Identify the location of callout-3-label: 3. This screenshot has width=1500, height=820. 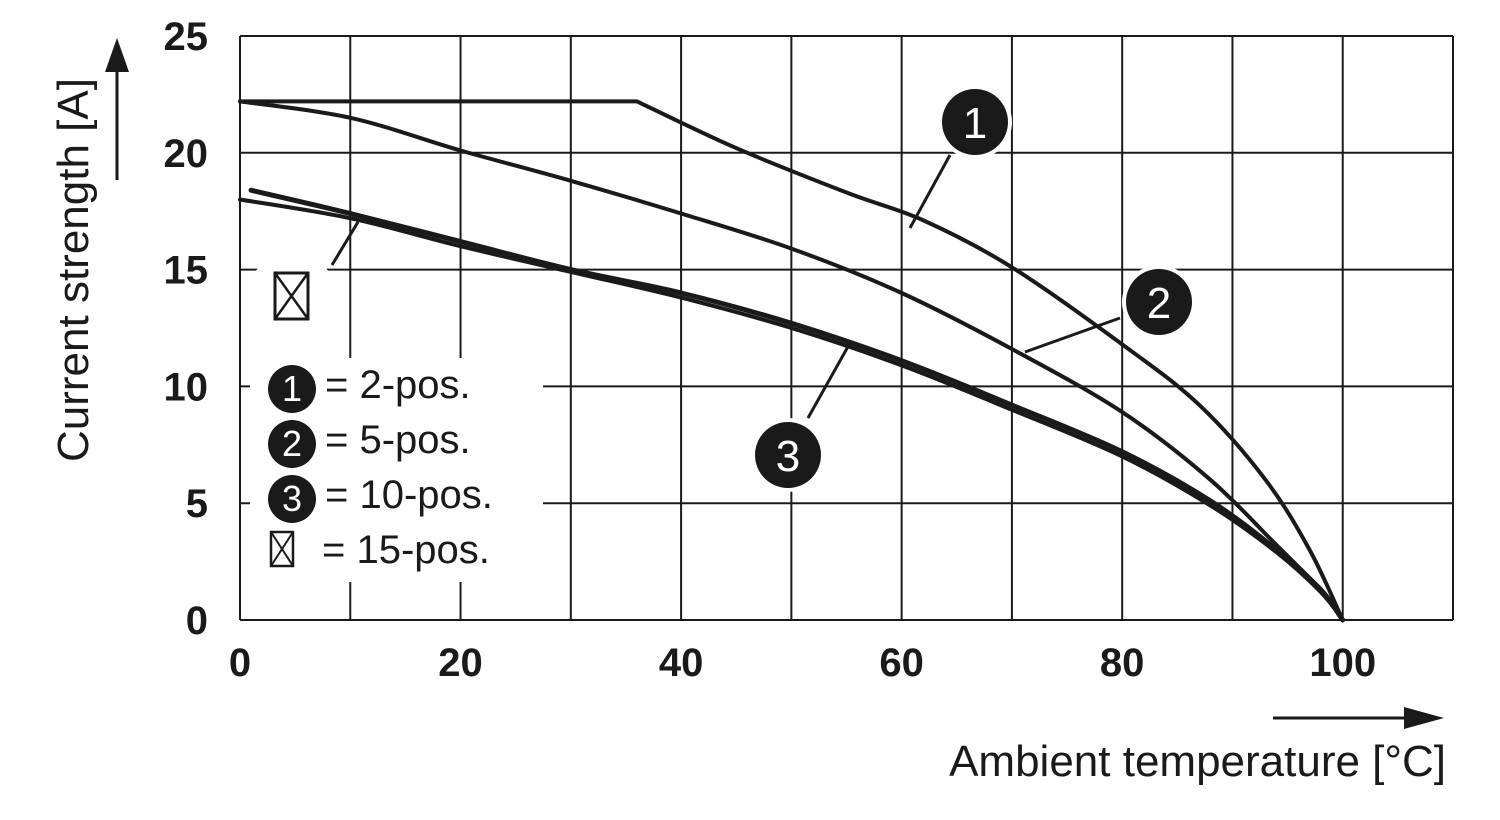
(788, 456).